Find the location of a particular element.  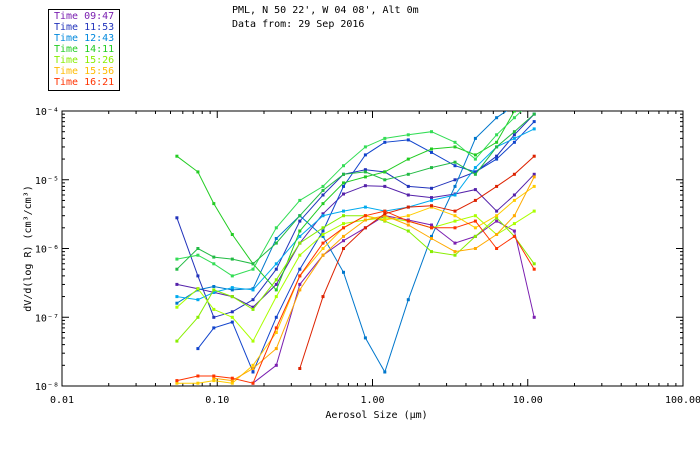

date-header: Data from: 29 Sep 2016 is located at coordinates (298, 24).